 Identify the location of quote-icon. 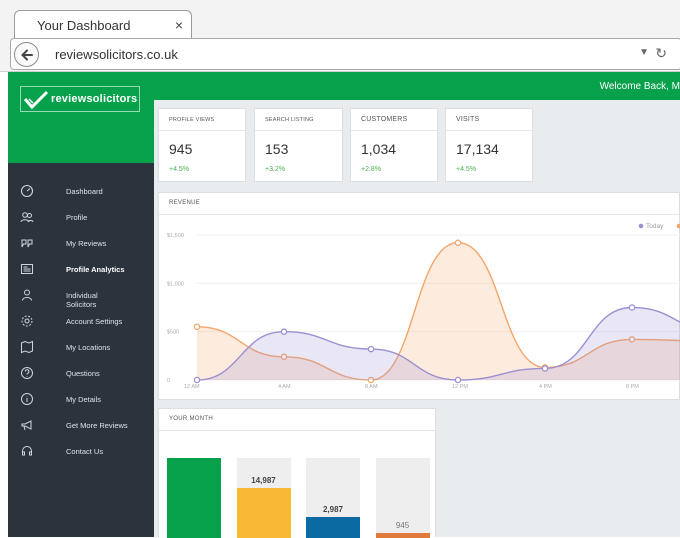
(27, 243).